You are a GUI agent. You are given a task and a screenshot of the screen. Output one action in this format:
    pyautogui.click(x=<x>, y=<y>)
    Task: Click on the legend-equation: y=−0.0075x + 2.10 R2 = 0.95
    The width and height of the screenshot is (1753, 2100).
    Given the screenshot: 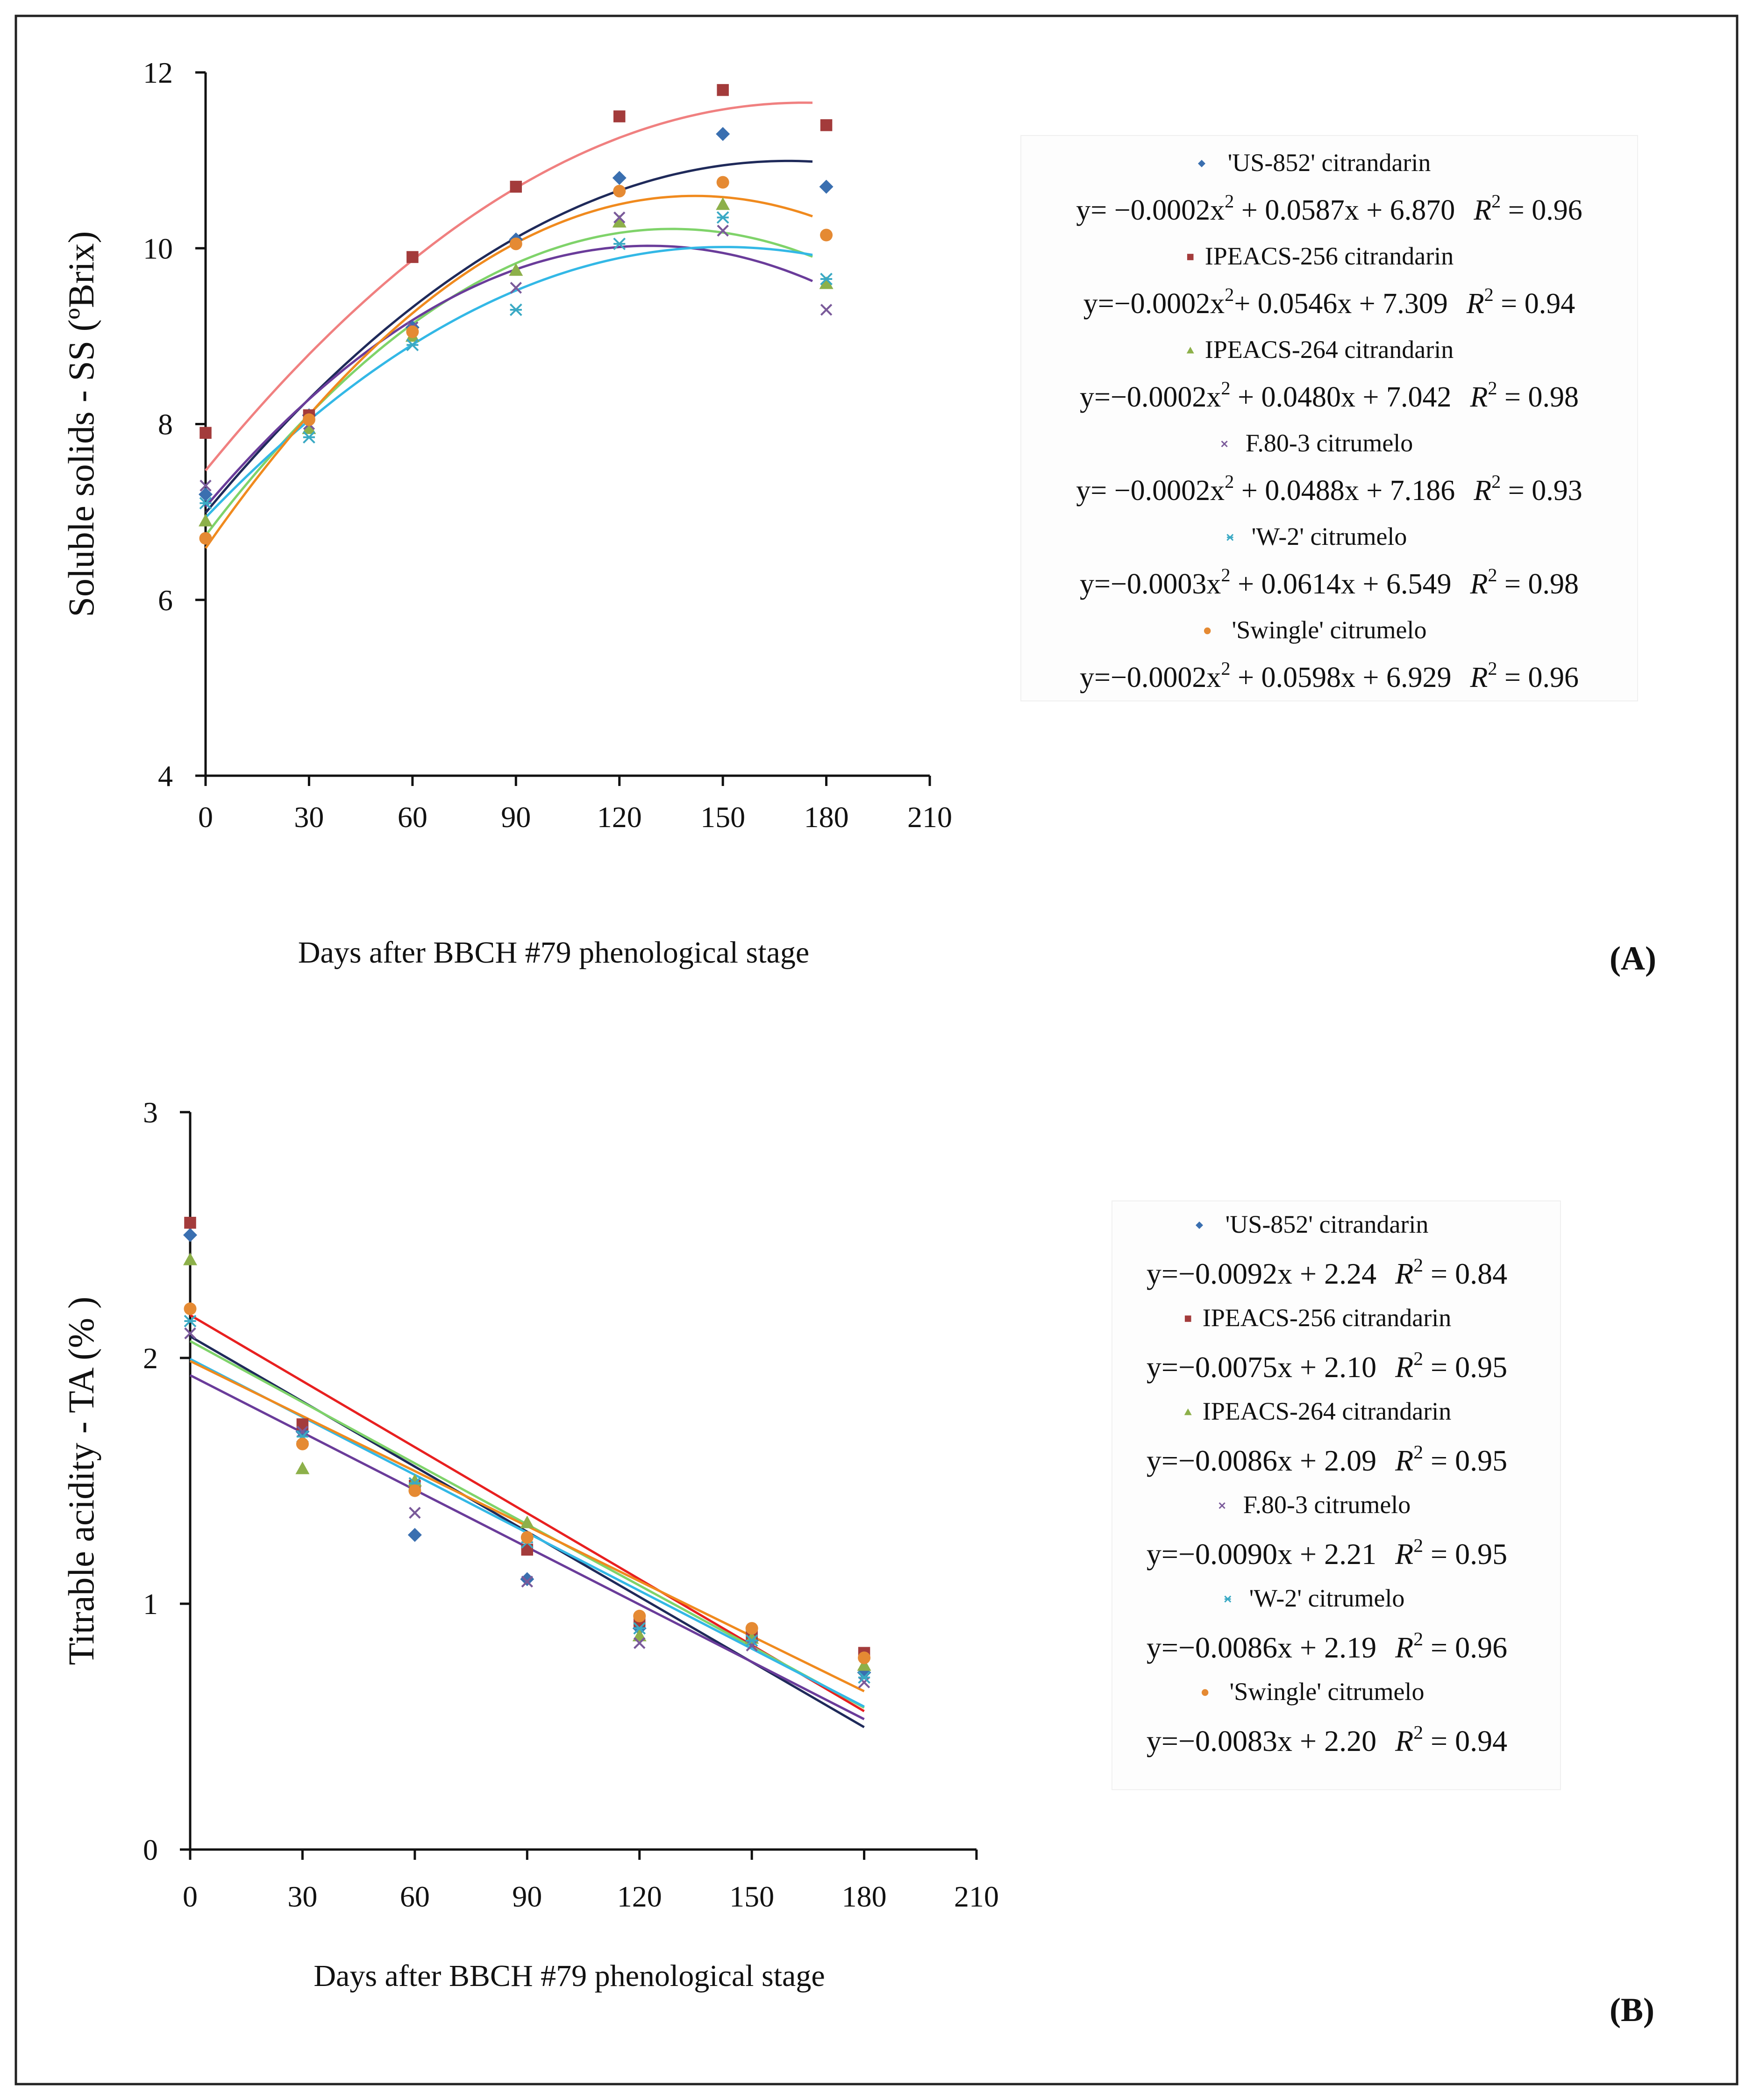 What is the action you would take?
    pyautogui.click(x=1327, y=1366)
    